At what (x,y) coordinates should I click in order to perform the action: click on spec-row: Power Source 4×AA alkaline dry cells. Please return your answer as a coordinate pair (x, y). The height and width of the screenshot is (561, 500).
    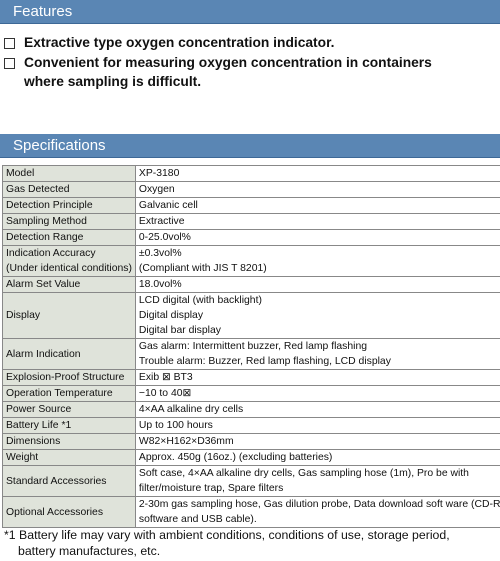
    Looking at the image, I should click on (251, 409).